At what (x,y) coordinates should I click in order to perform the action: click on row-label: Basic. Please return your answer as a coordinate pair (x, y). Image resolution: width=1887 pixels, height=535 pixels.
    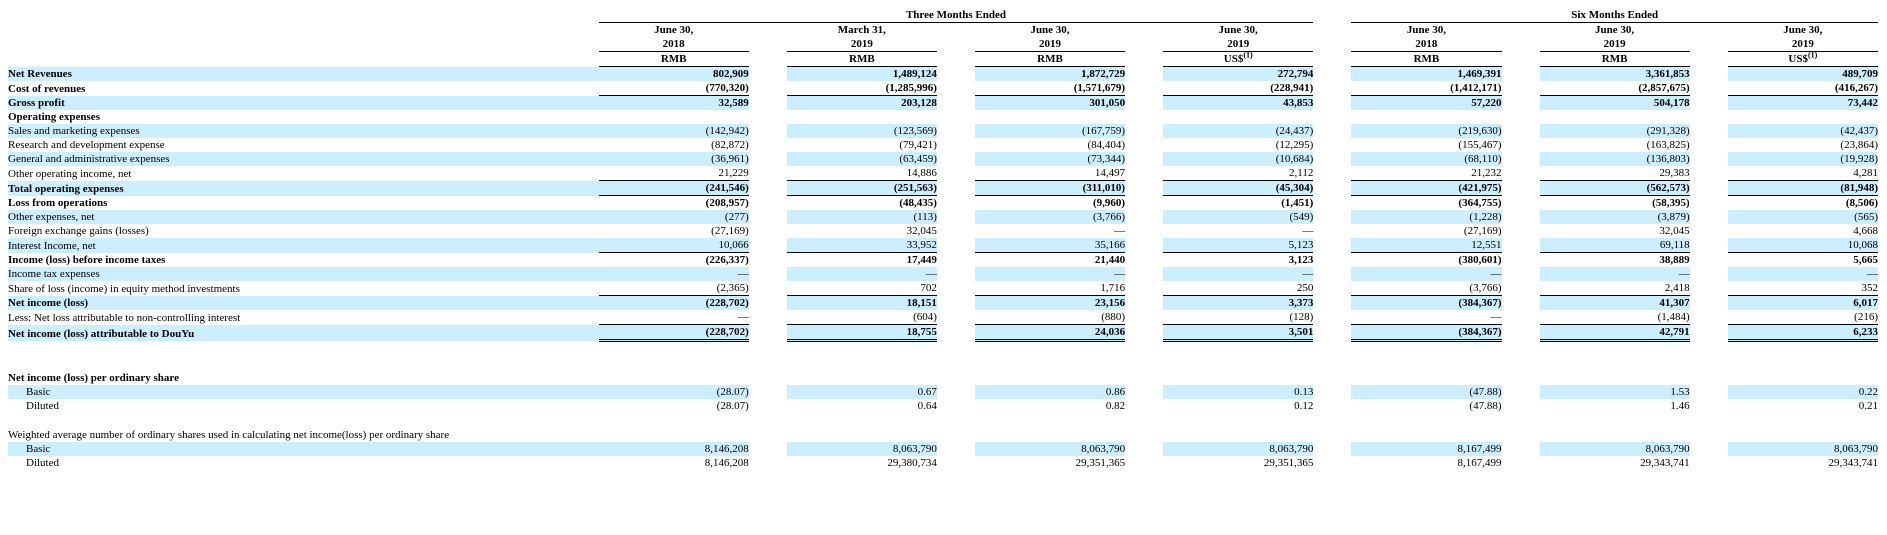
    Looking at the image, I should click on (303, 449).